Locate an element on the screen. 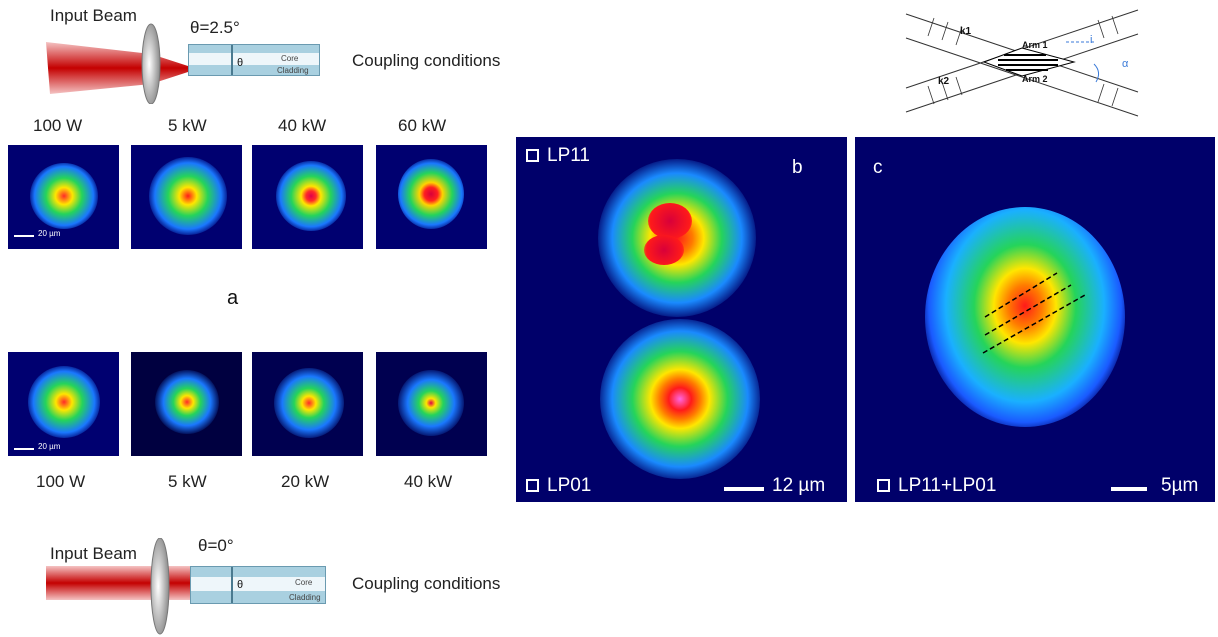 This screenshot has width=1218, height=637. theta-label-top: θ is located at coordinates (240, 63).